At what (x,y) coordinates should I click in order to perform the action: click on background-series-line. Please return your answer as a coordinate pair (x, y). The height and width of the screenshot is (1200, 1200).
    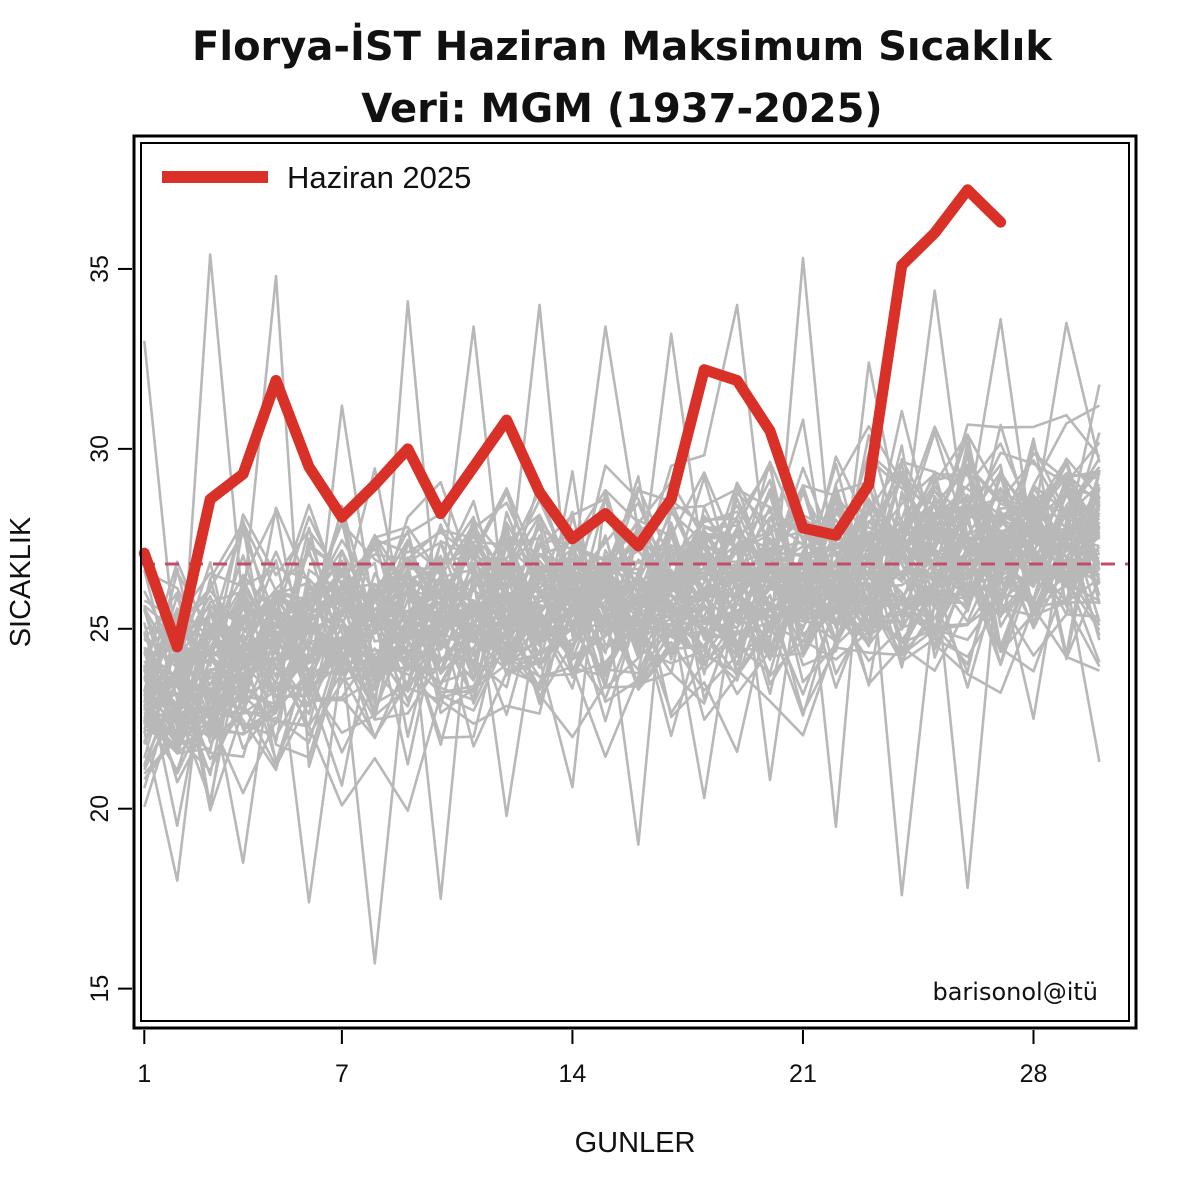
    Looking at the image, I should click on (621, 662).